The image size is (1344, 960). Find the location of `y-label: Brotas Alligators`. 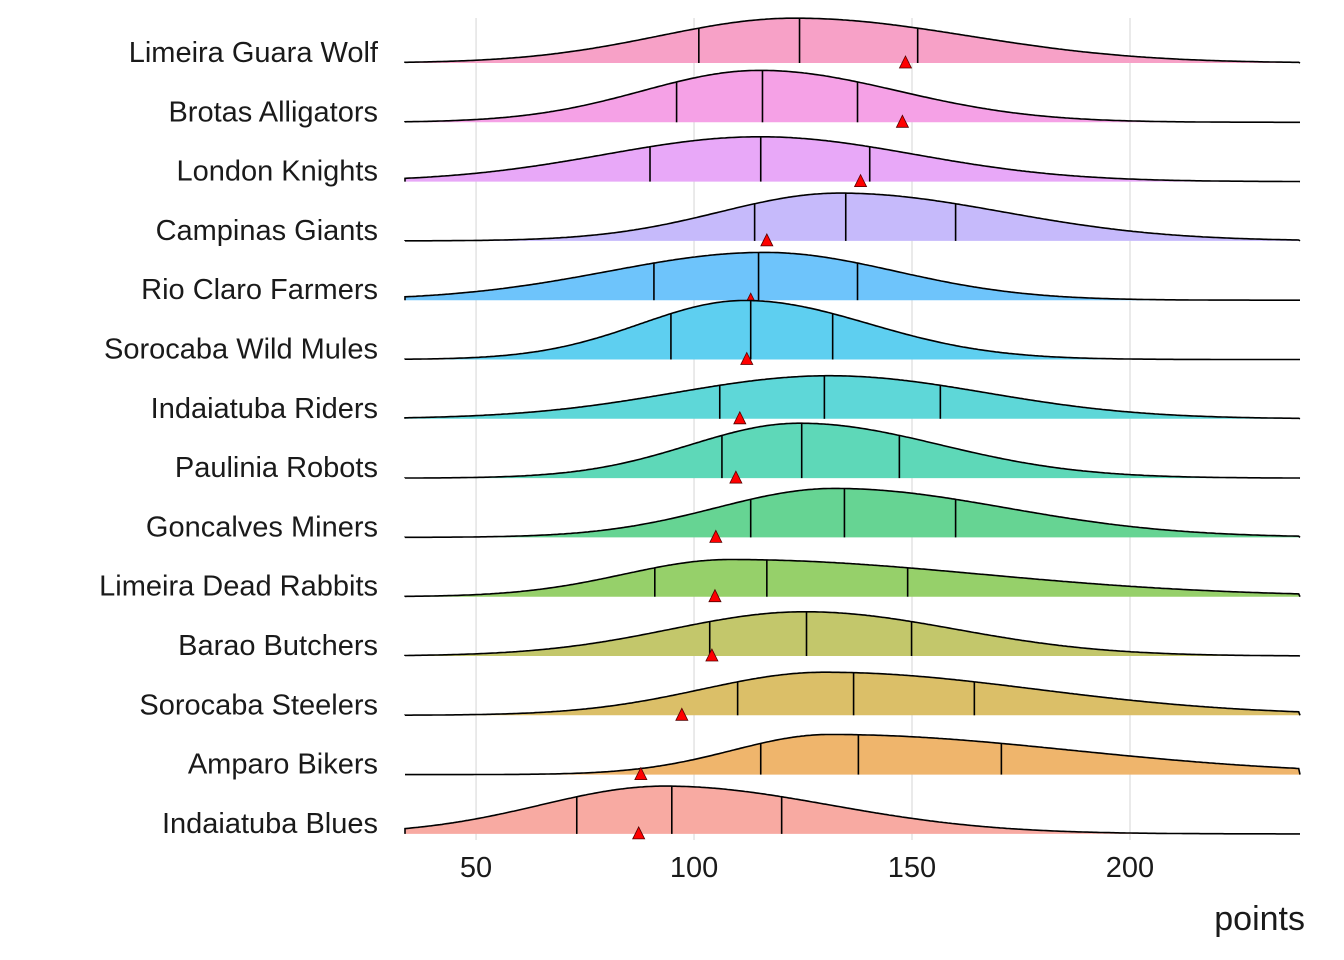

y-label: Brotas Alligators is located at coordinates (273, 112).